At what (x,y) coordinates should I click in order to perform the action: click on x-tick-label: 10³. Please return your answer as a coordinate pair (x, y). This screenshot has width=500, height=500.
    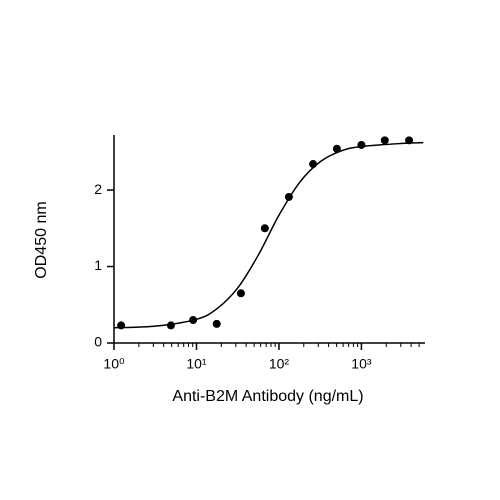
    Looking at the image, I should click on (361, 364).